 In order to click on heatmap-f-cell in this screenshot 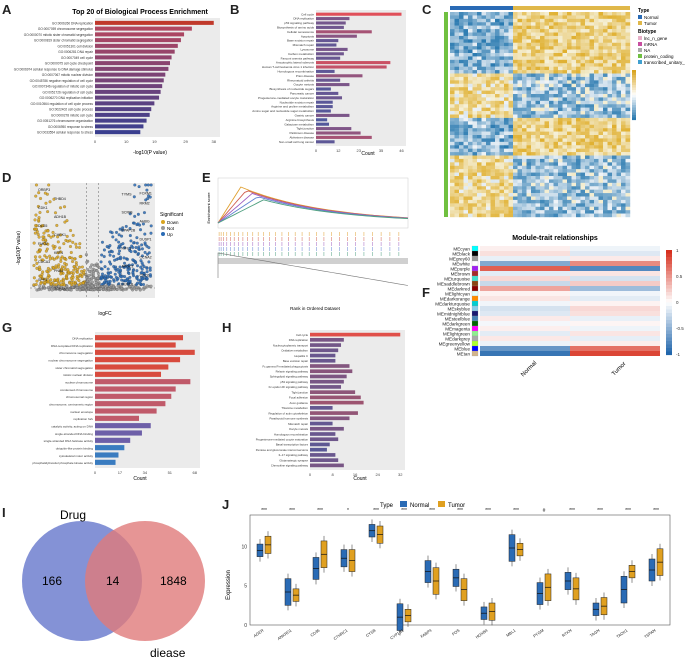, I will do `click(525, 308)`.